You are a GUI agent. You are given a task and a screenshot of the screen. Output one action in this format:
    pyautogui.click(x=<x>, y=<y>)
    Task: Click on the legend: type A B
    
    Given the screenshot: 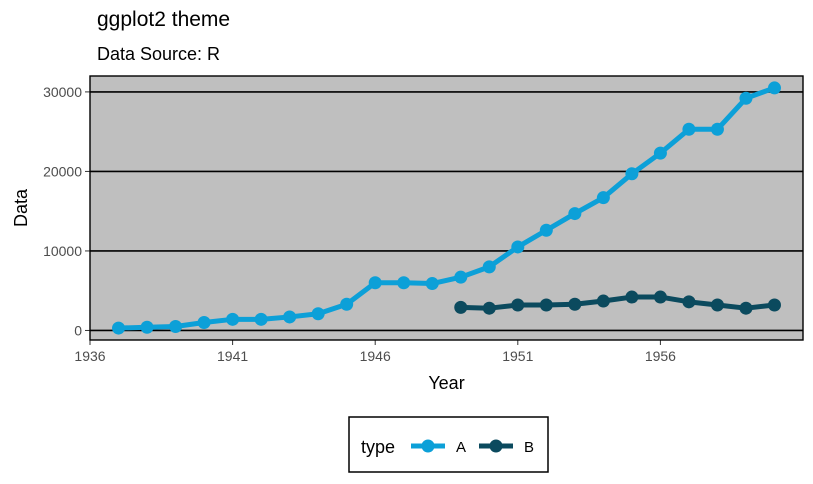 What is the action you would take?
    pyautogui.click(x=448, y=444)
    